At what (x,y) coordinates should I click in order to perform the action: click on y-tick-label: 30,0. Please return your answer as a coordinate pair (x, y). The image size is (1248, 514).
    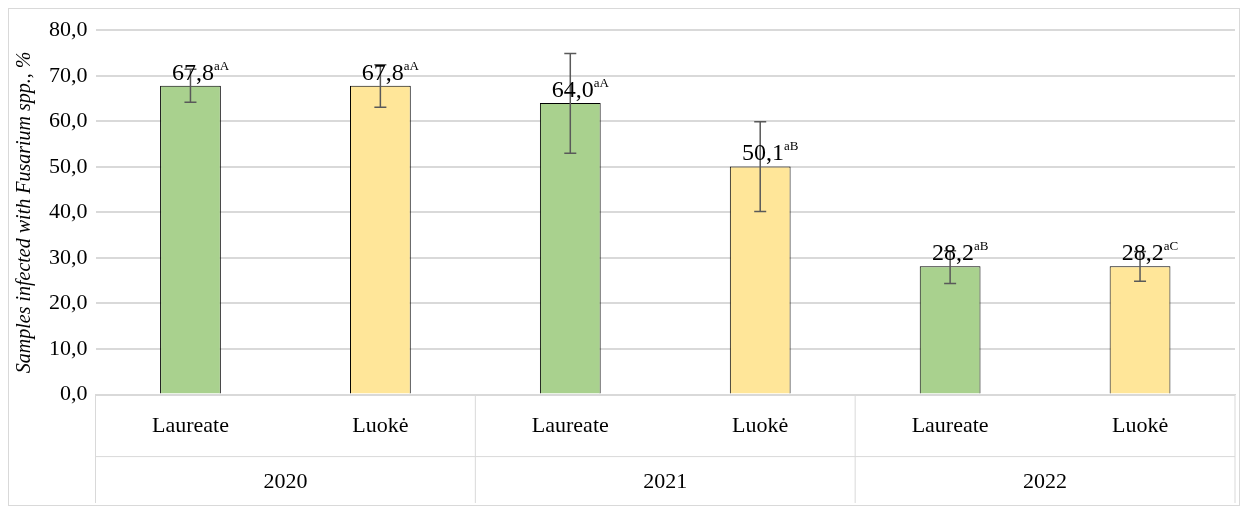
    Looking at the image, I should click on (68, 256).